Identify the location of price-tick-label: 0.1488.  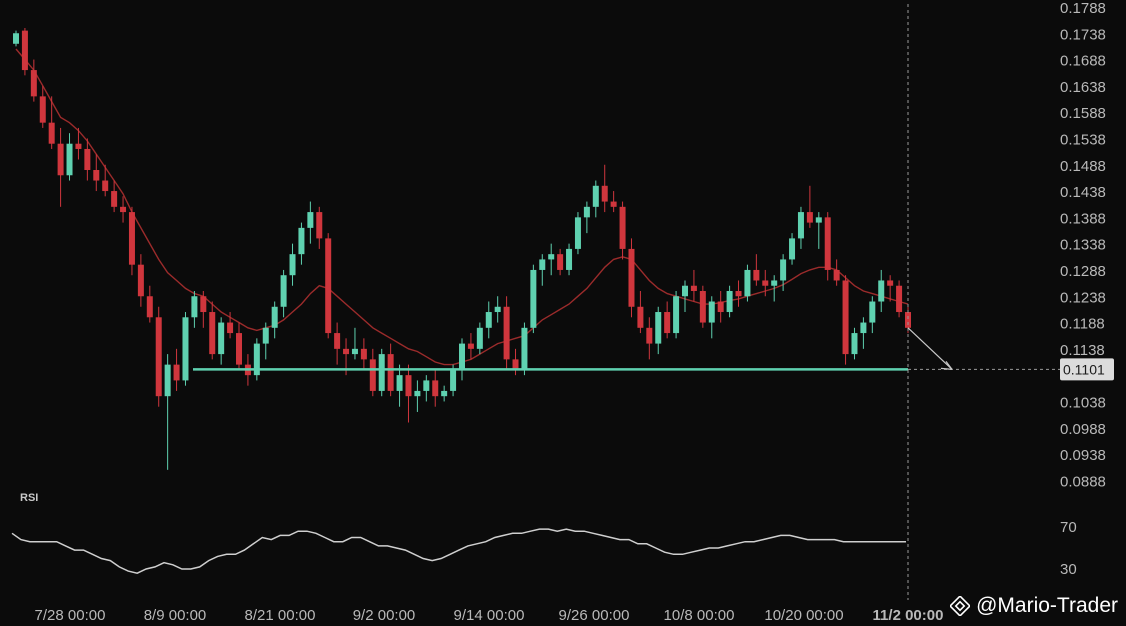
(1083, 166).